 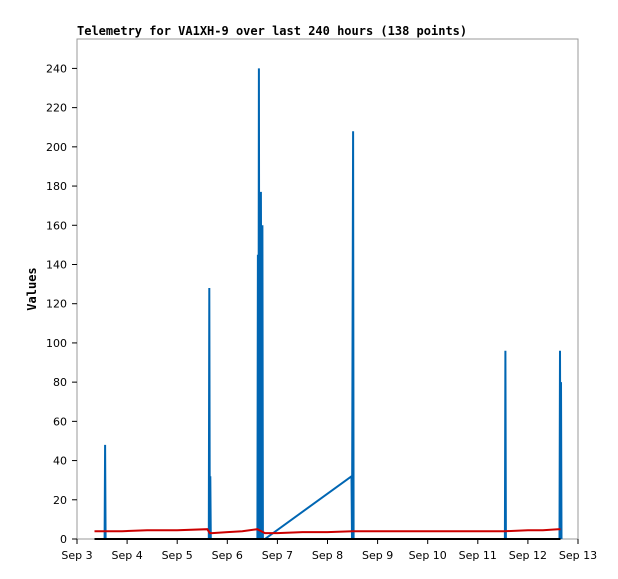 I want to click on y-tick-label: 160, so click(x=56, y=225).